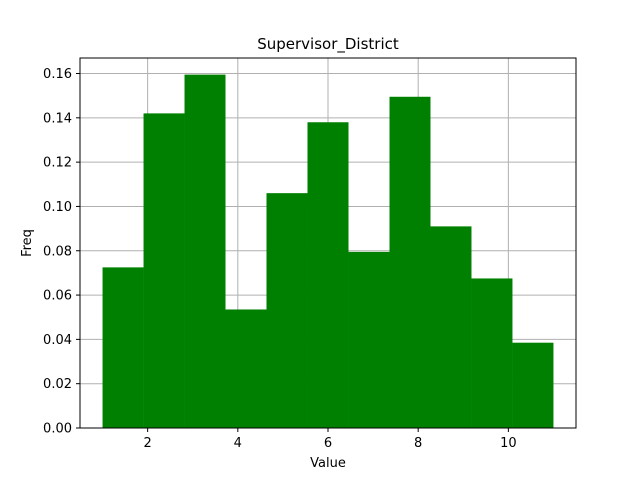 Image resolution: width=640 pixels, height=480 pixels. Describe the element at coordinates (57, 118) in the screenshot. I see `y-tick-label-7: 0.14` at that location.